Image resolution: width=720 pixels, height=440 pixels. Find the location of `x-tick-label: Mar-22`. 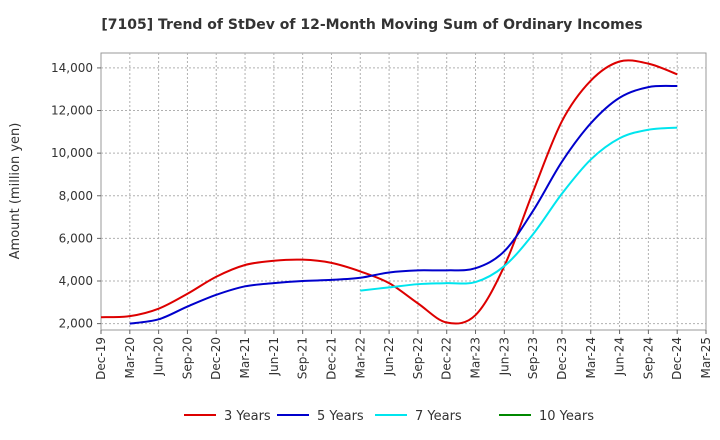

x-tick-label: Mar-22 is located at coordinates (360, 357).